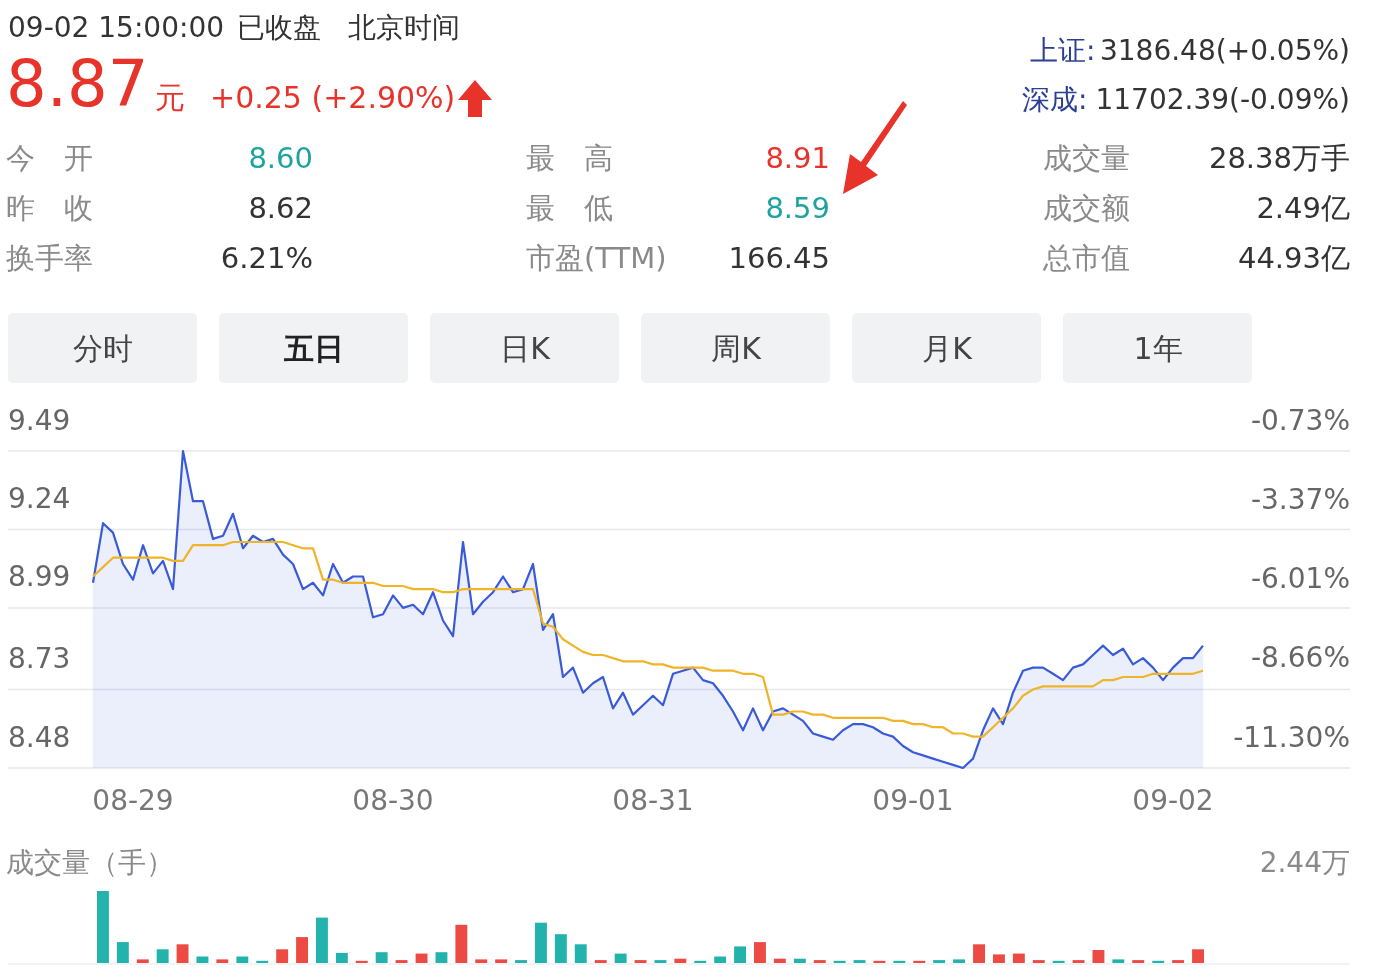 The width and height of the screenshot is (1380, 980). Describe the element at coordinates (1055, 99) in the screenshot. I see `text: 深成:` at that location.